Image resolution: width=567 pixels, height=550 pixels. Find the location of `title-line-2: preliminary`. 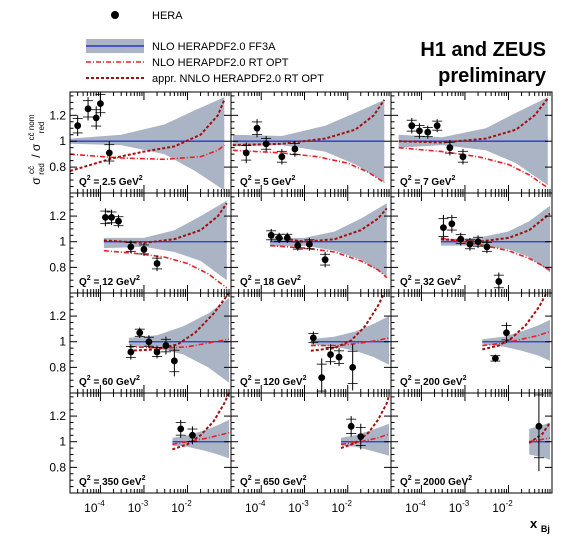

title-line-2: preliminary is located at coordinates (492, 76).